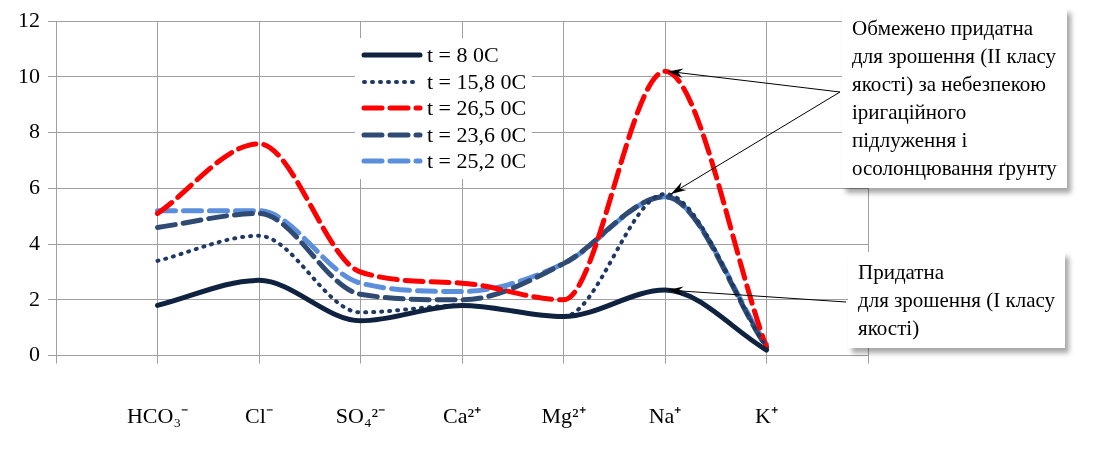 The width and height of the screenshot is (1113, 472). Describe the element at coordinates (259, 415) in the screenshot. I see `x-tick-label: Cl⁻` at that location.